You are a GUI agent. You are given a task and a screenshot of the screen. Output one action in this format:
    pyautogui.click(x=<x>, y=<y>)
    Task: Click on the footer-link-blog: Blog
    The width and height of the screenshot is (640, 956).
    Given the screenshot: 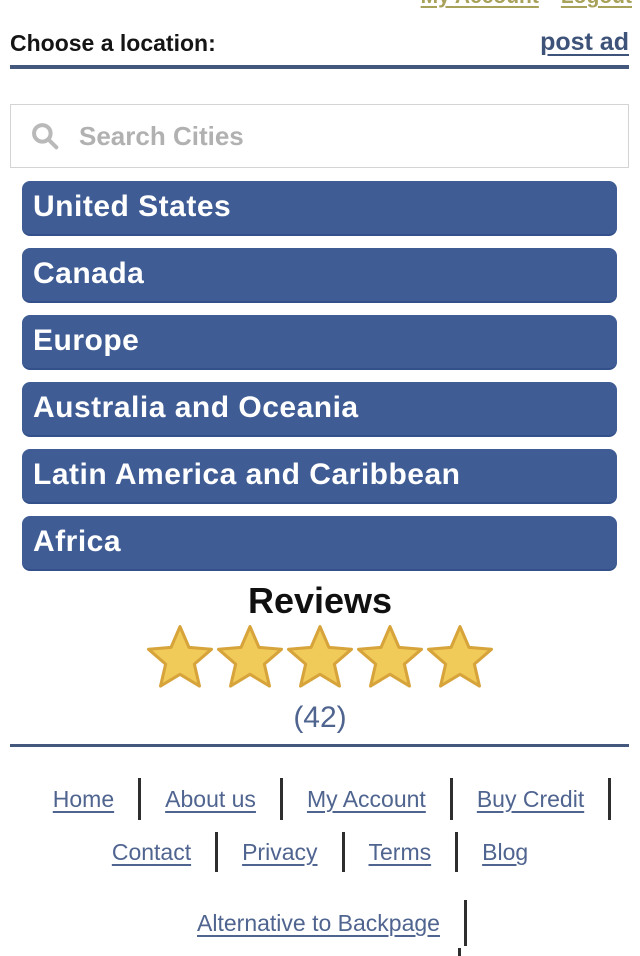 What is the action you would take?
    pyautogui.click(x=505, y=851)
    